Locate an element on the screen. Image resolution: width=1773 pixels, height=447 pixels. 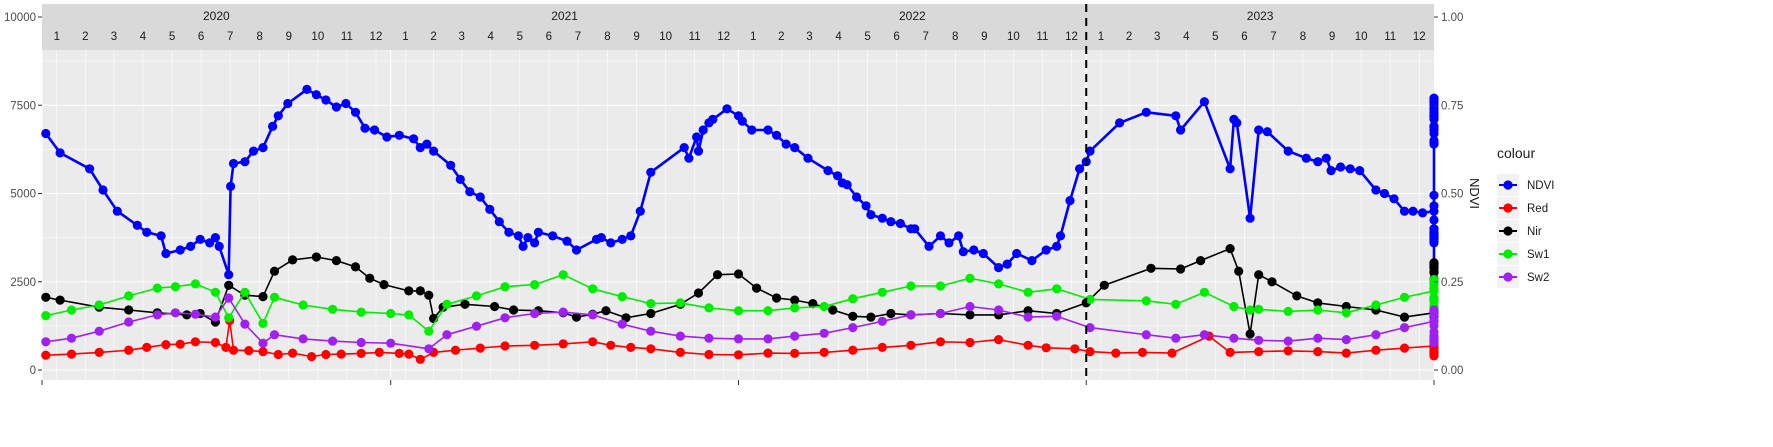
month-label: 5 is located at coordinates (867, 37).